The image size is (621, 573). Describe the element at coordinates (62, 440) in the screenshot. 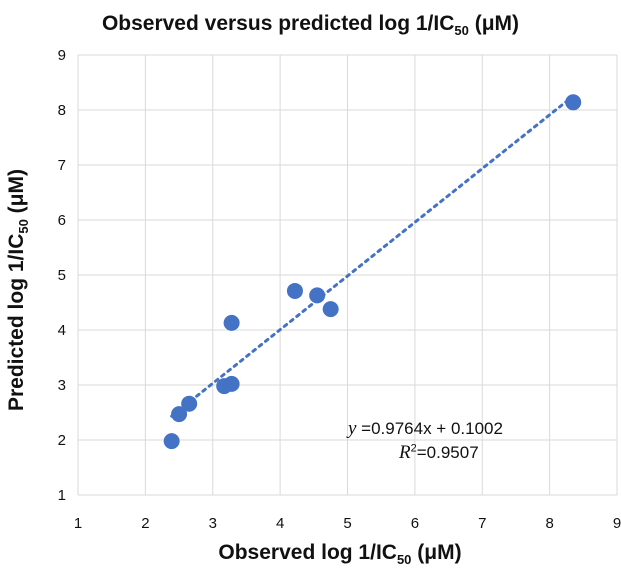

I see `y-tick-label: 2` at that location.